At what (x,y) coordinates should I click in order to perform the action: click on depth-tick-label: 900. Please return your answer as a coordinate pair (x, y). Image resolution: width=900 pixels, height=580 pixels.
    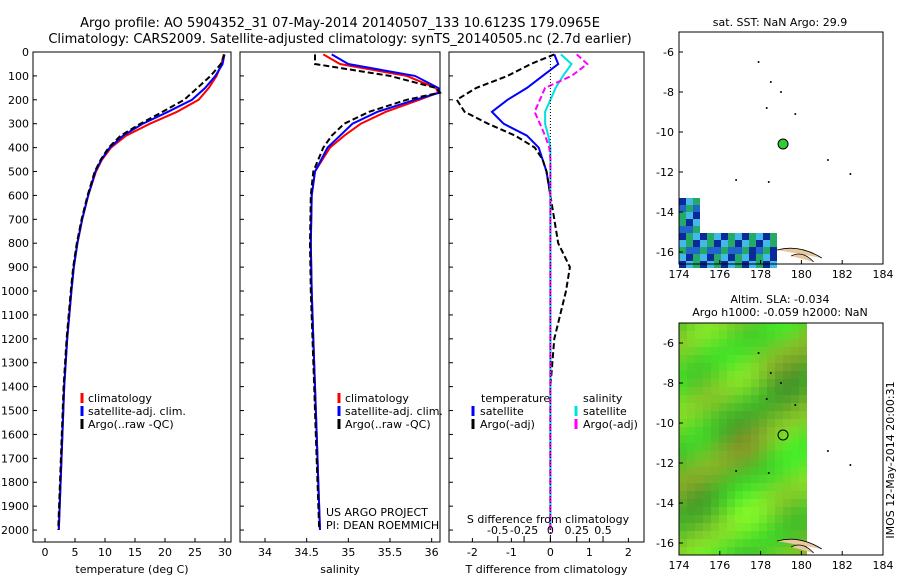
    Looking at the image, I should click on (18, 267).